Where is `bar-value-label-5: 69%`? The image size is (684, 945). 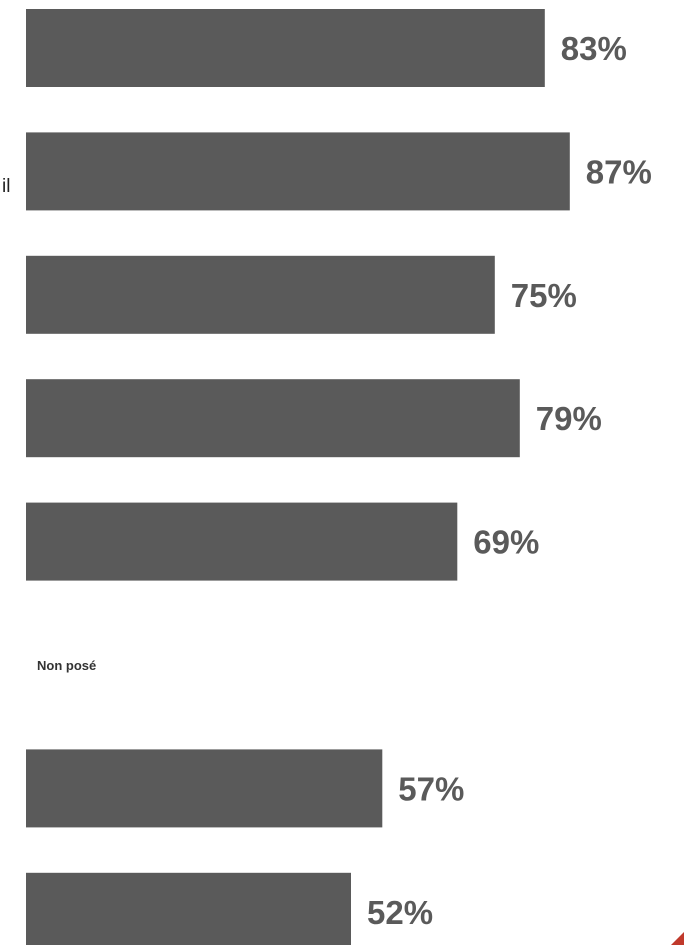 bar-value-label-5: 69% is located at coordinates (506, 542).